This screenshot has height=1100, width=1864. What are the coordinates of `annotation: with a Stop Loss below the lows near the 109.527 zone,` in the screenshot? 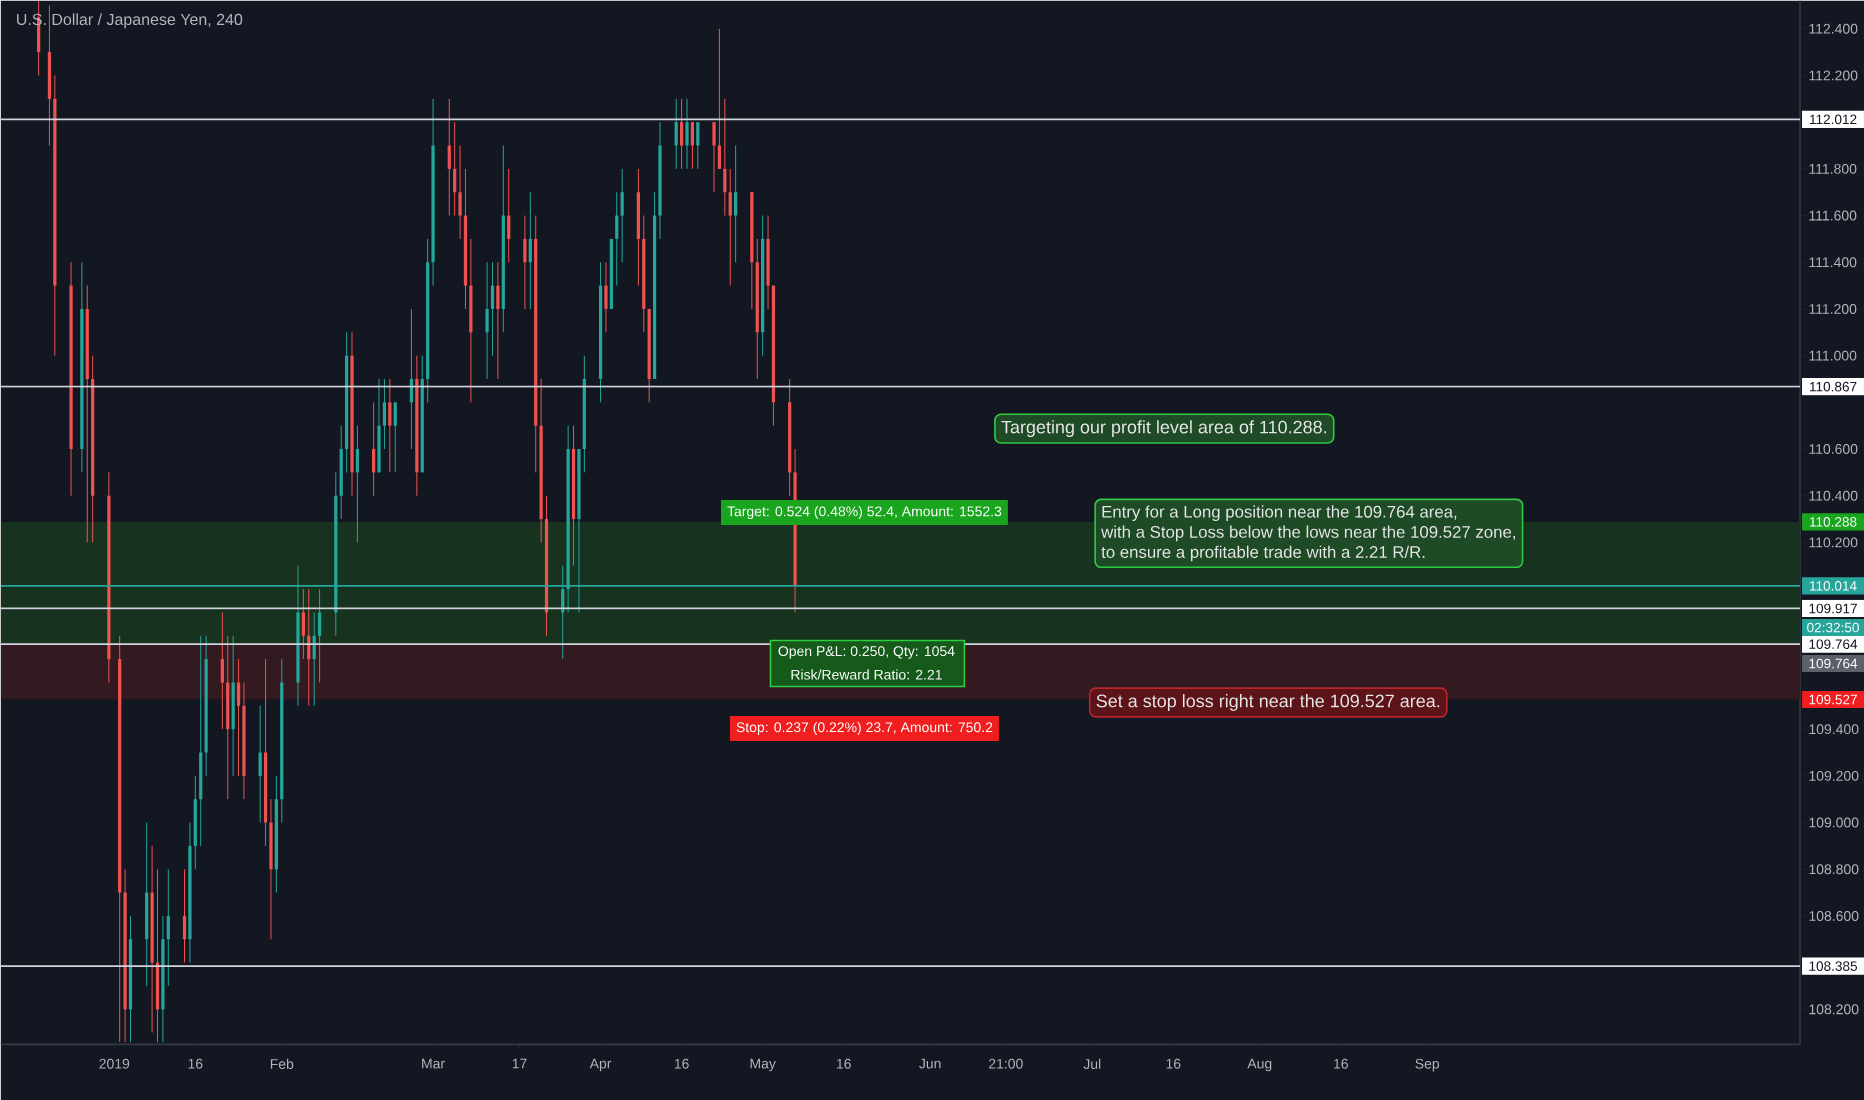 It's located at (1308, 533).